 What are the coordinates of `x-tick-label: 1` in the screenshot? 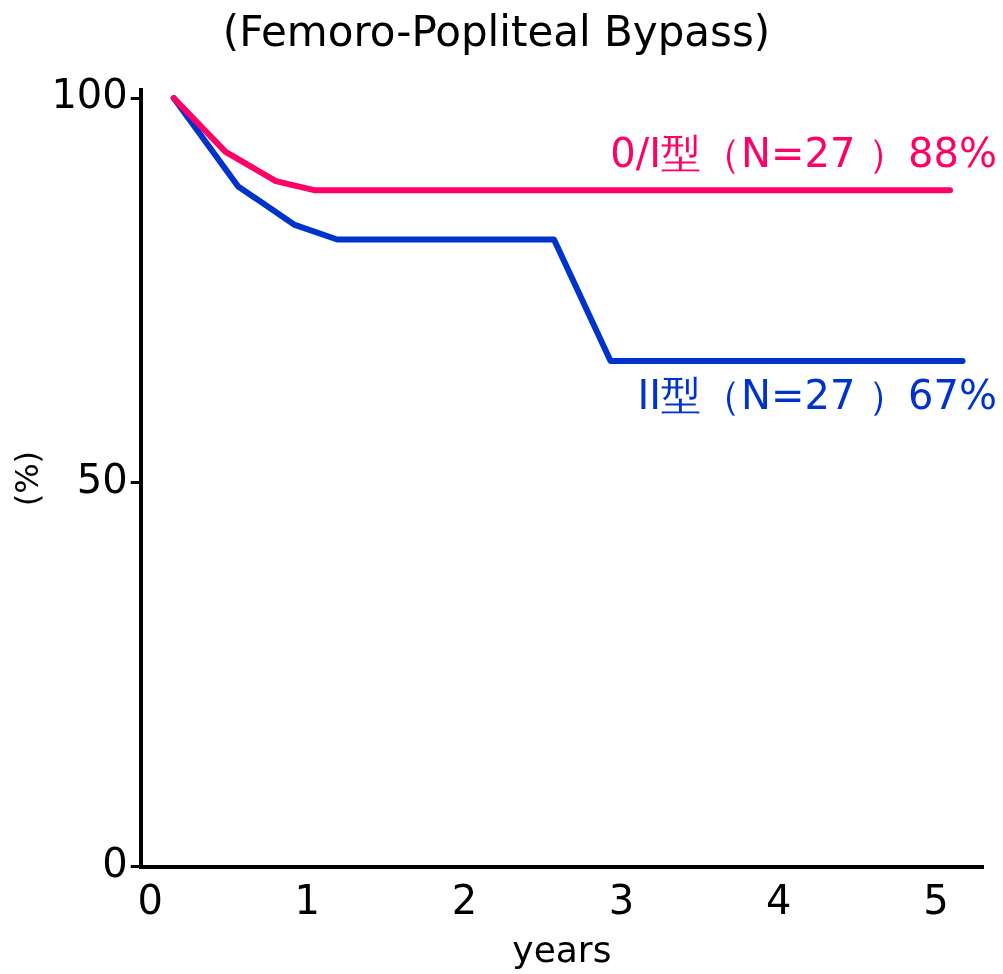 It's located at (307, 900).